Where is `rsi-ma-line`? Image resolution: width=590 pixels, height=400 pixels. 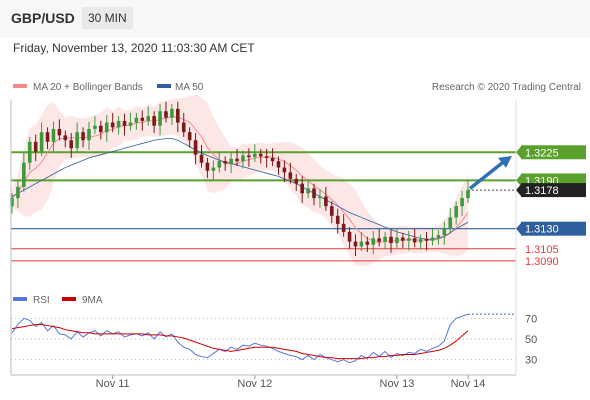
rsi-ma-line is located at coordinates (240, 342).